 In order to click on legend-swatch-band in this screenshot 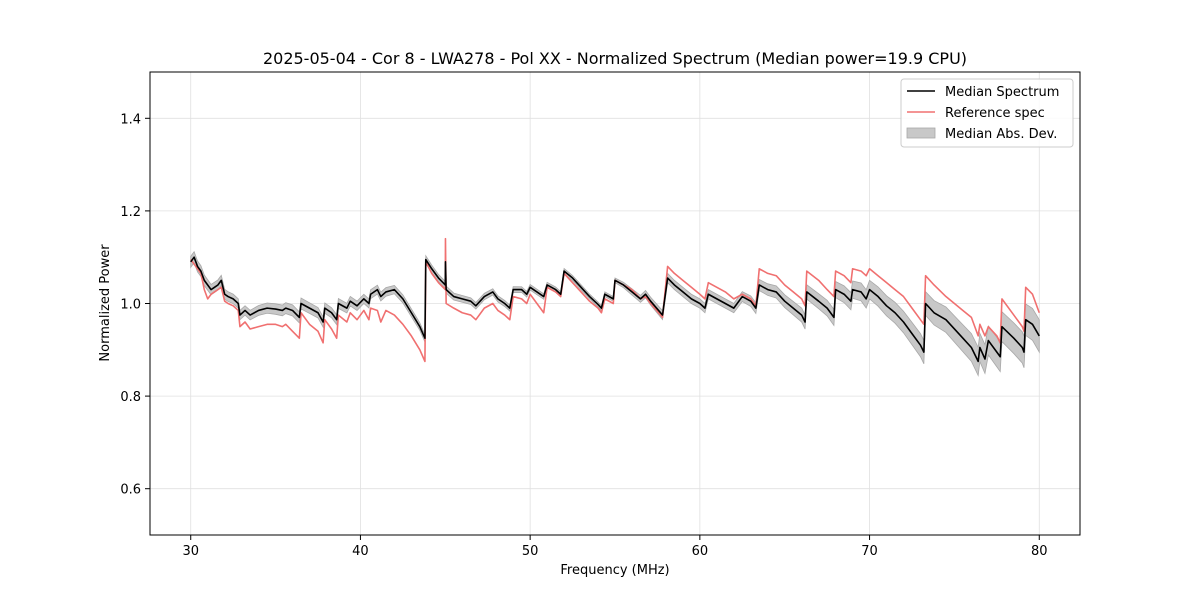, I will do `click(921, 133)`.